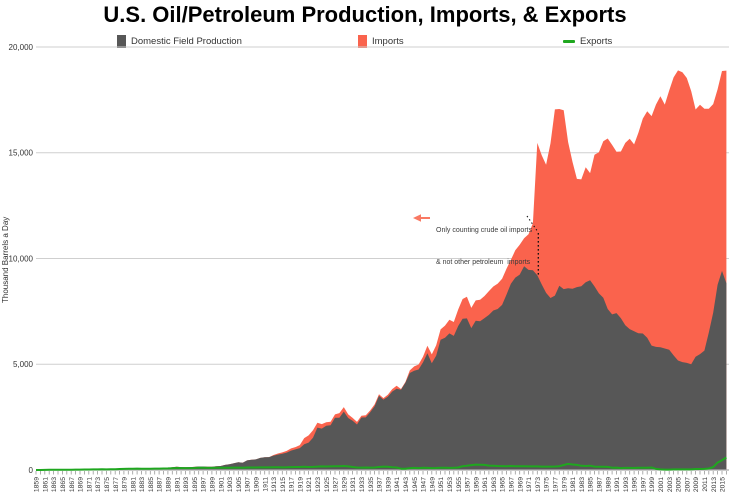  Describe the element at coordinates (397, 484) in the screenshot. I see `x-tick-label: 1941` at that location.